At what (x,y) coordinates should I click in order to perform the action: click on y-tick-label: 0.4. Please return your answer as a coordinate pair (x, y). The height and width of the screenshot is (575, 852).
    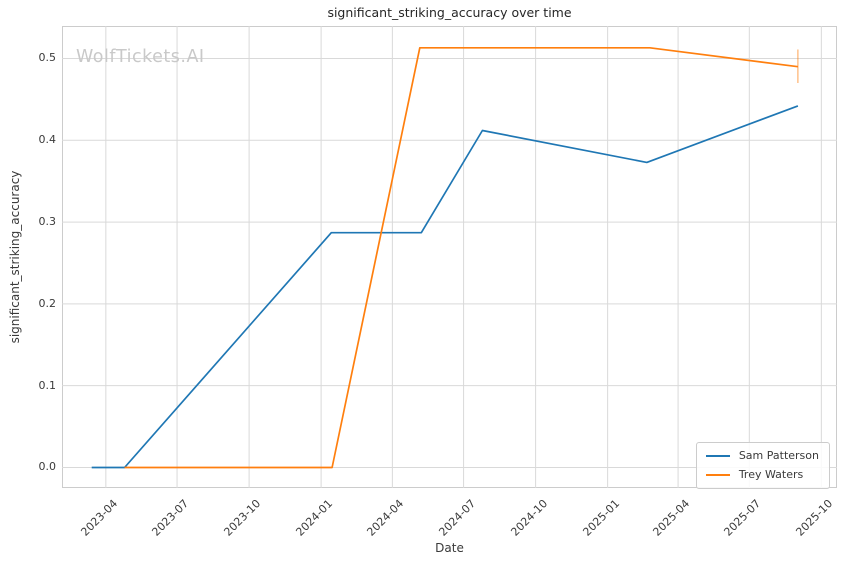
    Looking at the image, I should click on (47, 140).